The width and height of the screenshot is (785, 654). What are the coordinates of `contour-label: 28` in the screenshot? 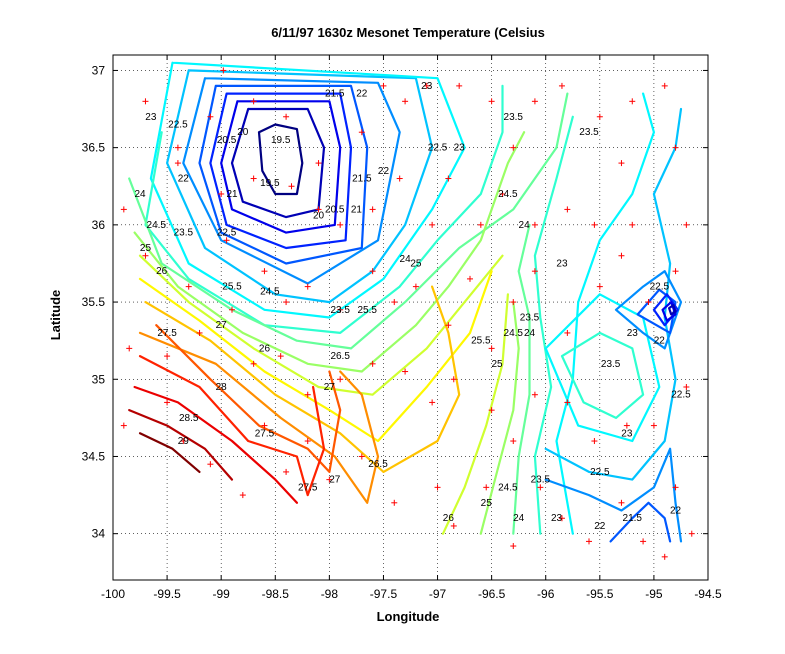 It's located at (222, 387).